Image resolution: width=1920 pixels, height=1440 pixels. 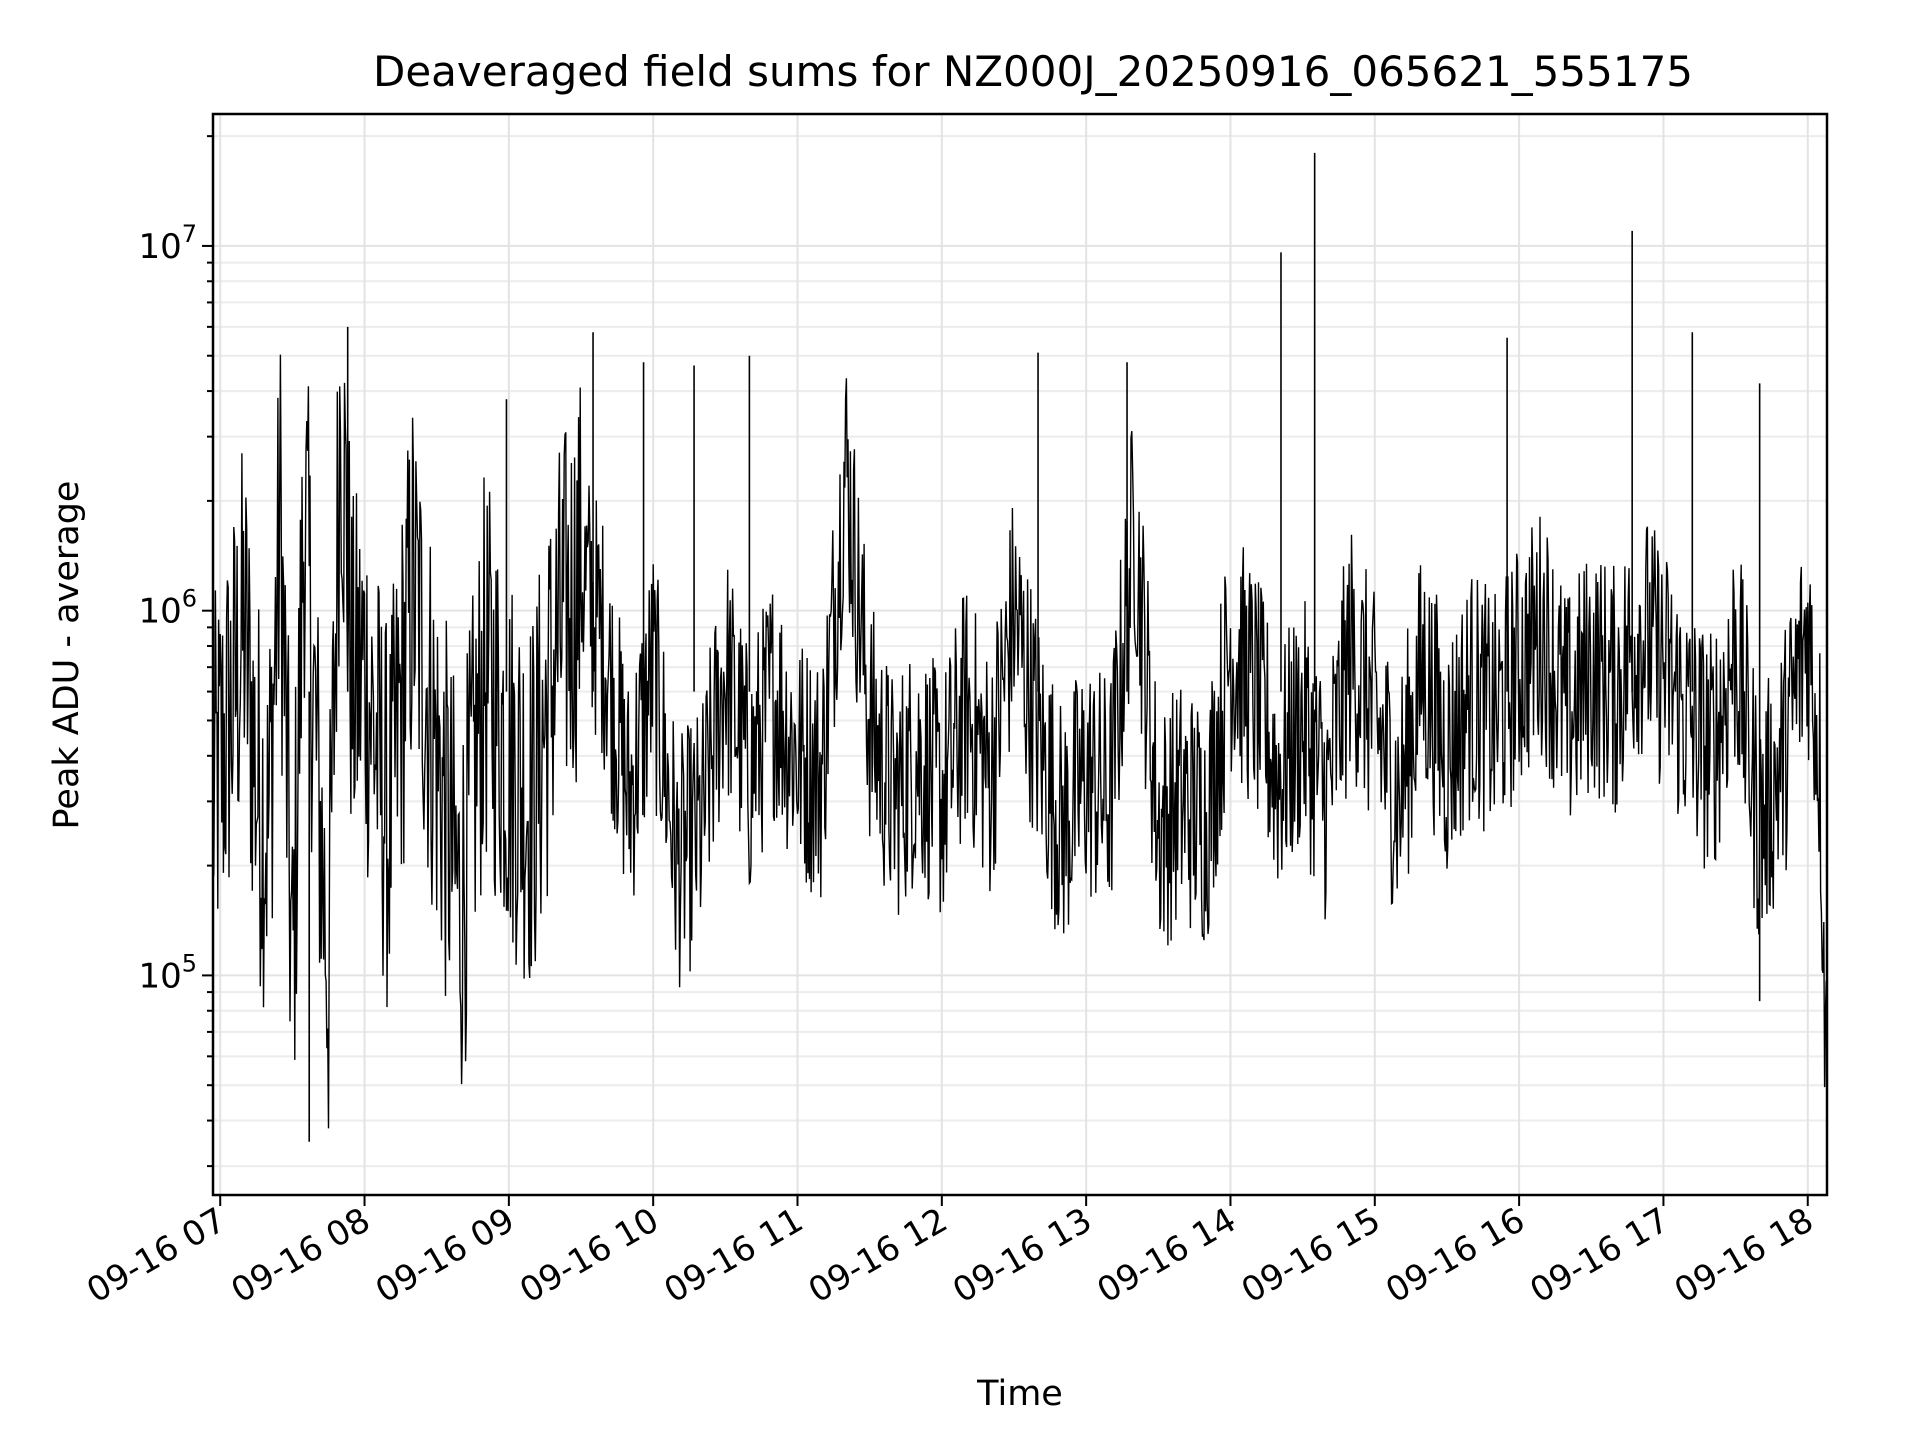 I want to click on y-tick-label: 10⁶, so click(x=167, y=608).